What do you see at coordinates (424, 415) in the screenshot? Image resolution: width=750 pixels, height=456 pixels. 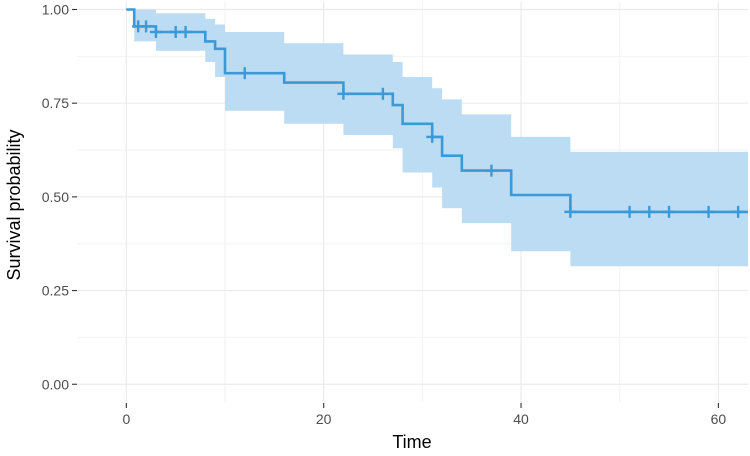 I see `x-axis: 0 20 40 60` at bounding box center [424, 415].